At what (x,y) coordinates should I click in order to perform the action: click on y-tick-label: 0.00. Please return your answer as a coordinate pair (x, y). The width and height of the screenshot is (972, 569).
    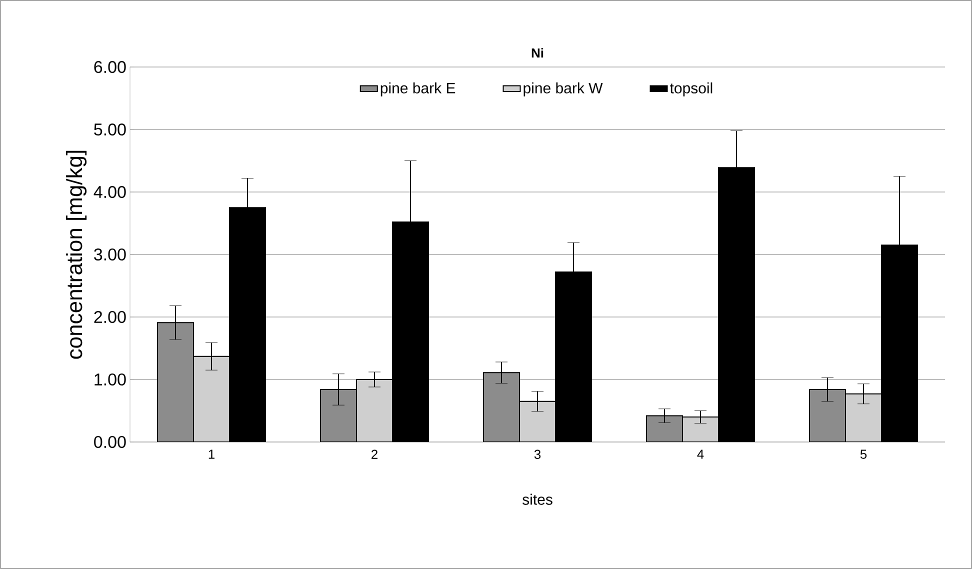
    Looking at the image, I should click on (110, 442).